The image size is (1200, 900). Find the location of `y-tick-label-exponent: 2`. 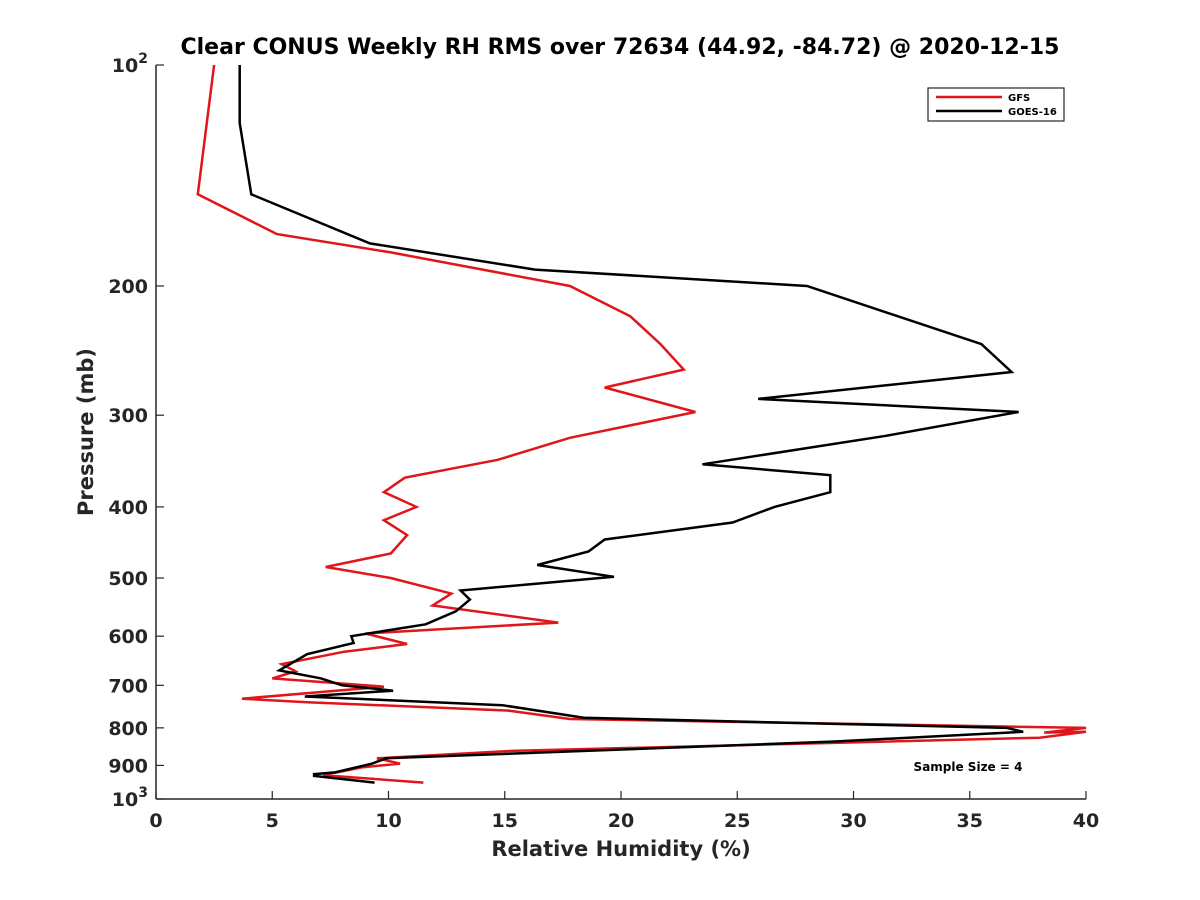

y-tick-label-exponent: 2 is located at coordinates (143, 59).